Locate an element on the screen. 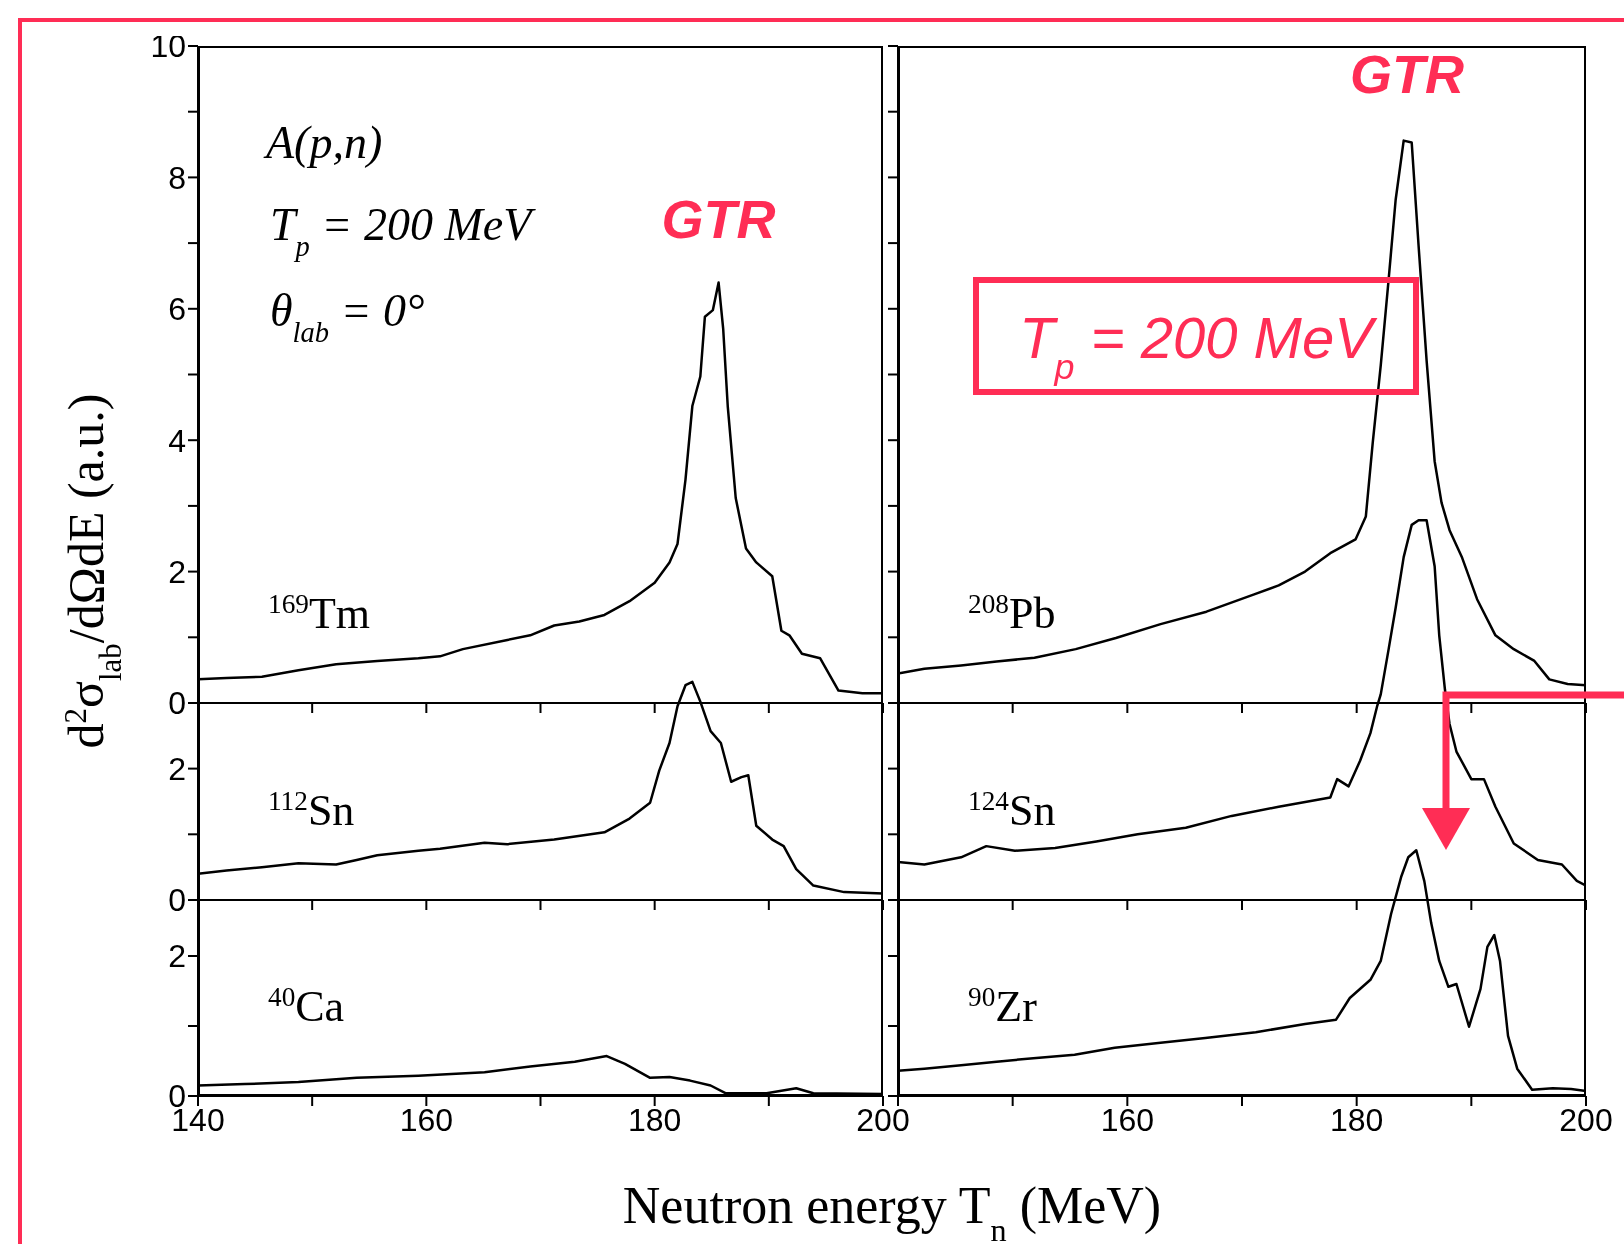 The height and width of the screenshot is (1244, 1624). series-label: $^{208}$Pb is located at coordinates (1012, 613).